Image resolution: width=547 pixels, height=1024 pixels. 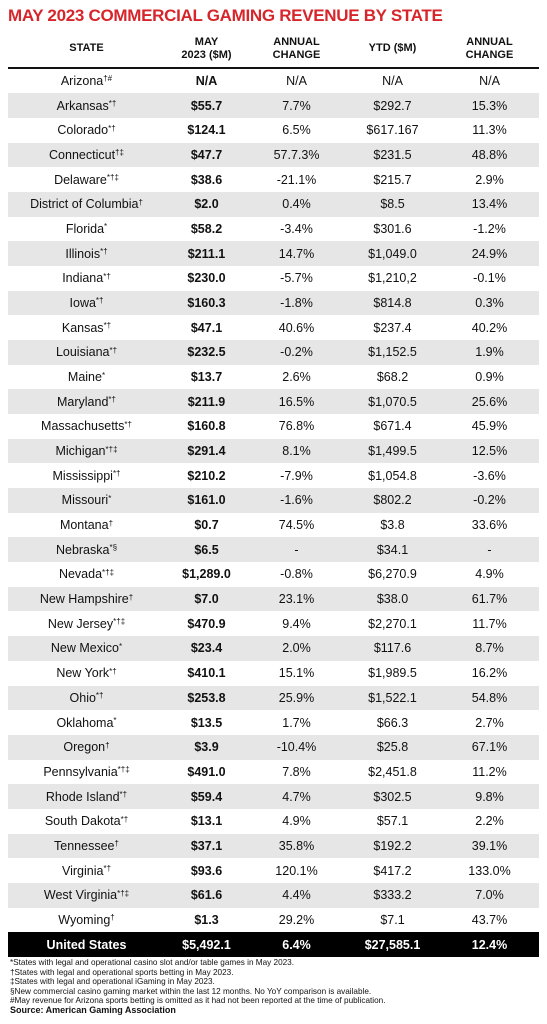 I want to click on state-cell: New Mexico *, so click(x=86, y=648).